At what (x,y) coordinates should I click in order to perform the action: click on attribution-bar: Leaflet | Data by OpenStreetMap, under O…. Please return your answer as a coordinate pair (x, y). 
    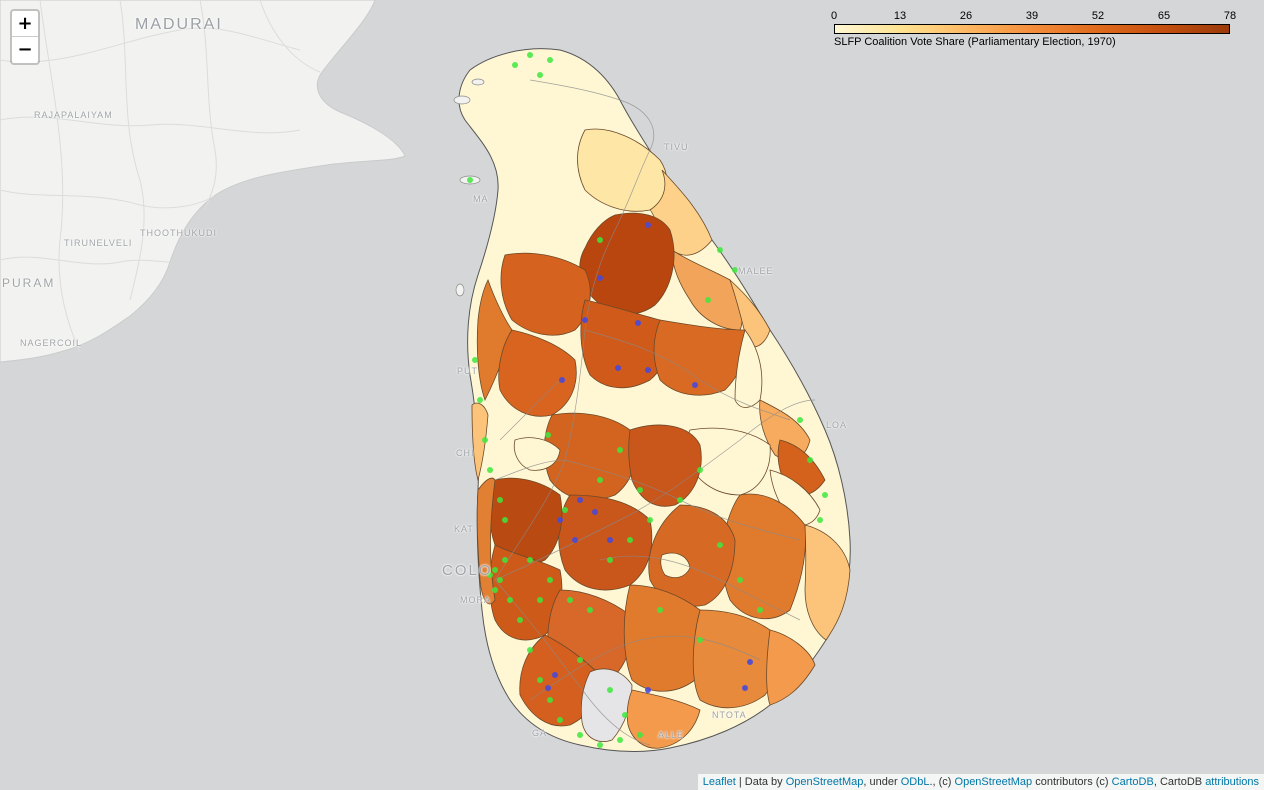
    Looking at the image, I should click on (980, 782).